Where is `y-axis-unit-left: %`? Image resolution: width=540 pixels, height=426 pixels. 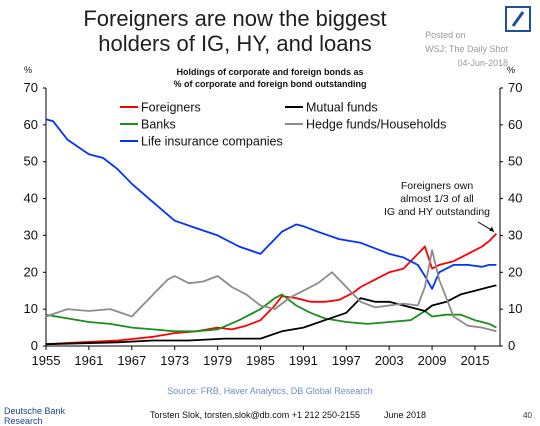
y-axis-unit-left: % is located at coordinates (28, 70).